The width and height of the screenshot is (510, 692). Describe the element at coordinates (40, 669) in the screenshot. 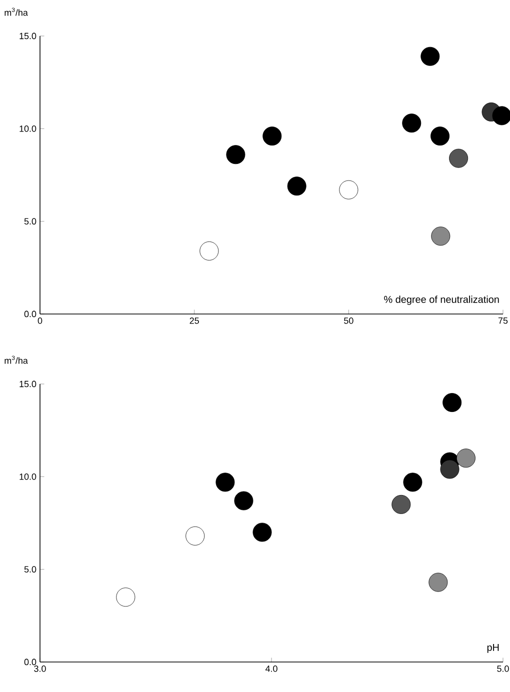

I see `x-tick-label: 3.0` at that location.